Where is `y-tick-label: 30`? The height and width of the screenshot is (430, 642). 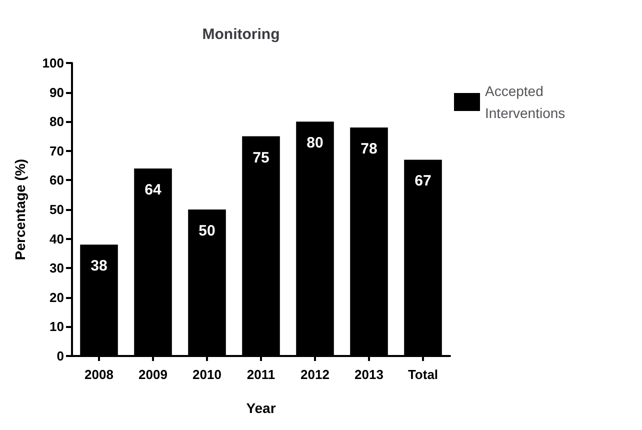 y-tick-label: 30 is located at coordinates (57, 268).